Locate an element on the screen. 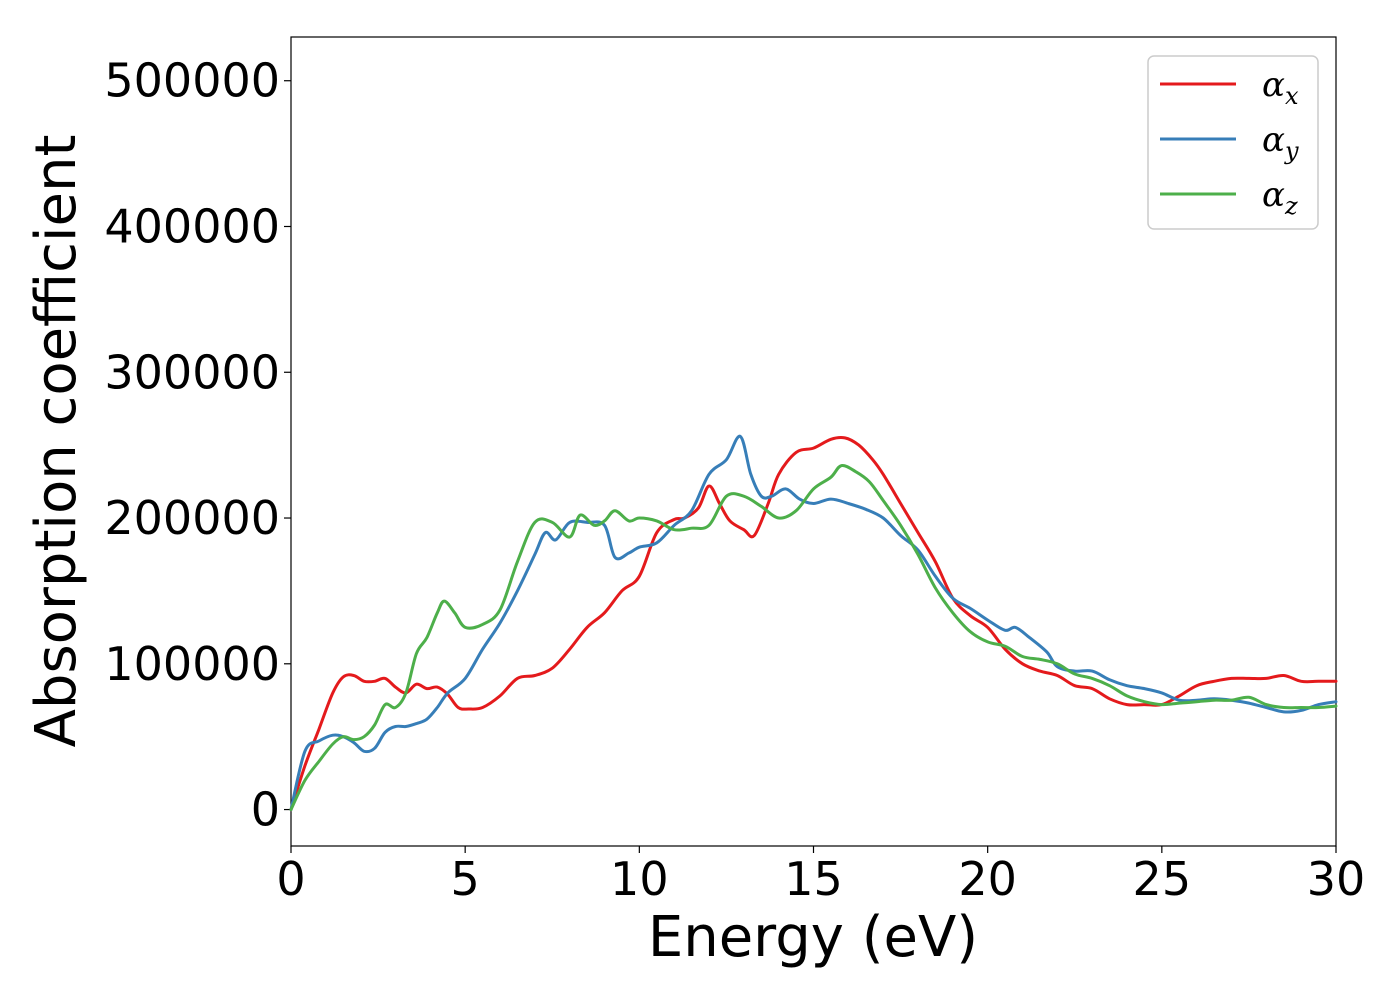  y-tick-label: 200000 is located at coordinates (192, 518).